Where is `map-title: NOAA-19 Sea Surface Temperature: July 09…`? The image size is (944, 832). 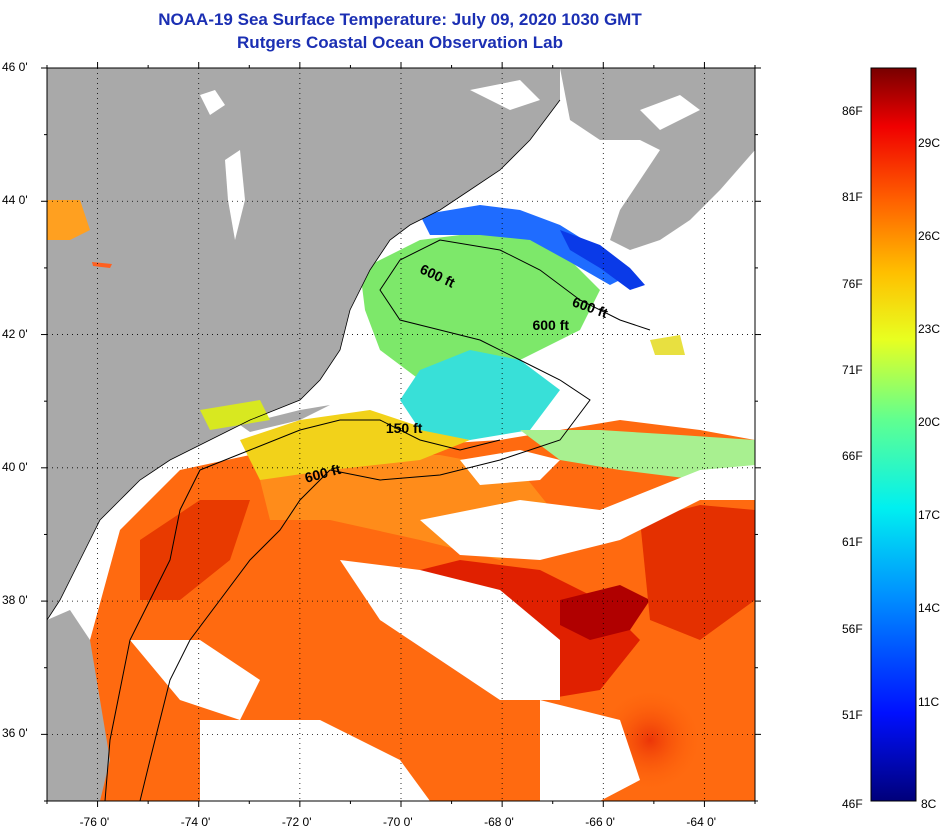
map-title: NOAA-19 Sea Surface Temperature: July 09… is located at coordinates (400, 19).